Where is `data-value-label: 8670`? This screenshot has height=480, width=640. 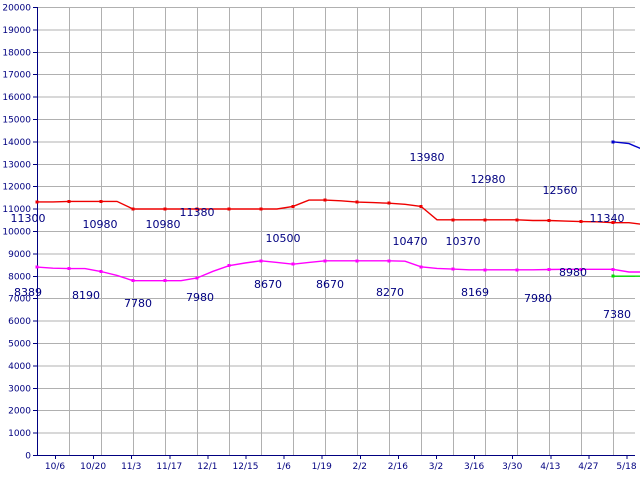
data-value-label: 8670 is located at coordinates (268, 284).